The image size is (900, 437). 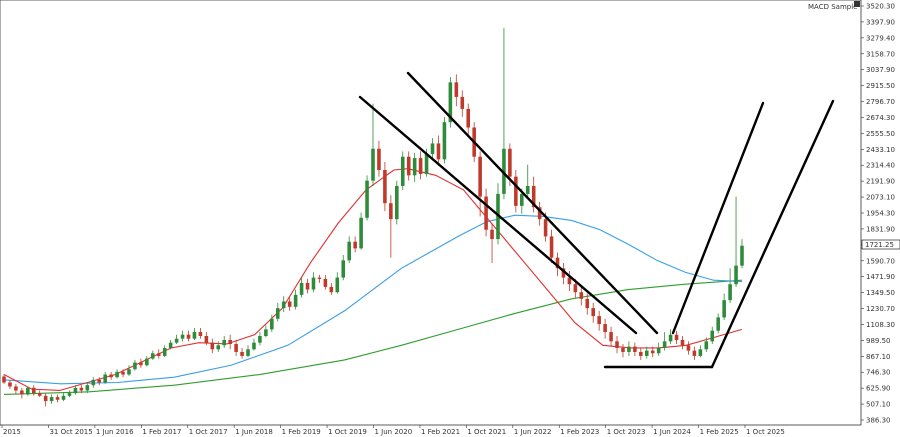 I want to click on y-tick-label: 507.10, so click(x=878, y=405).